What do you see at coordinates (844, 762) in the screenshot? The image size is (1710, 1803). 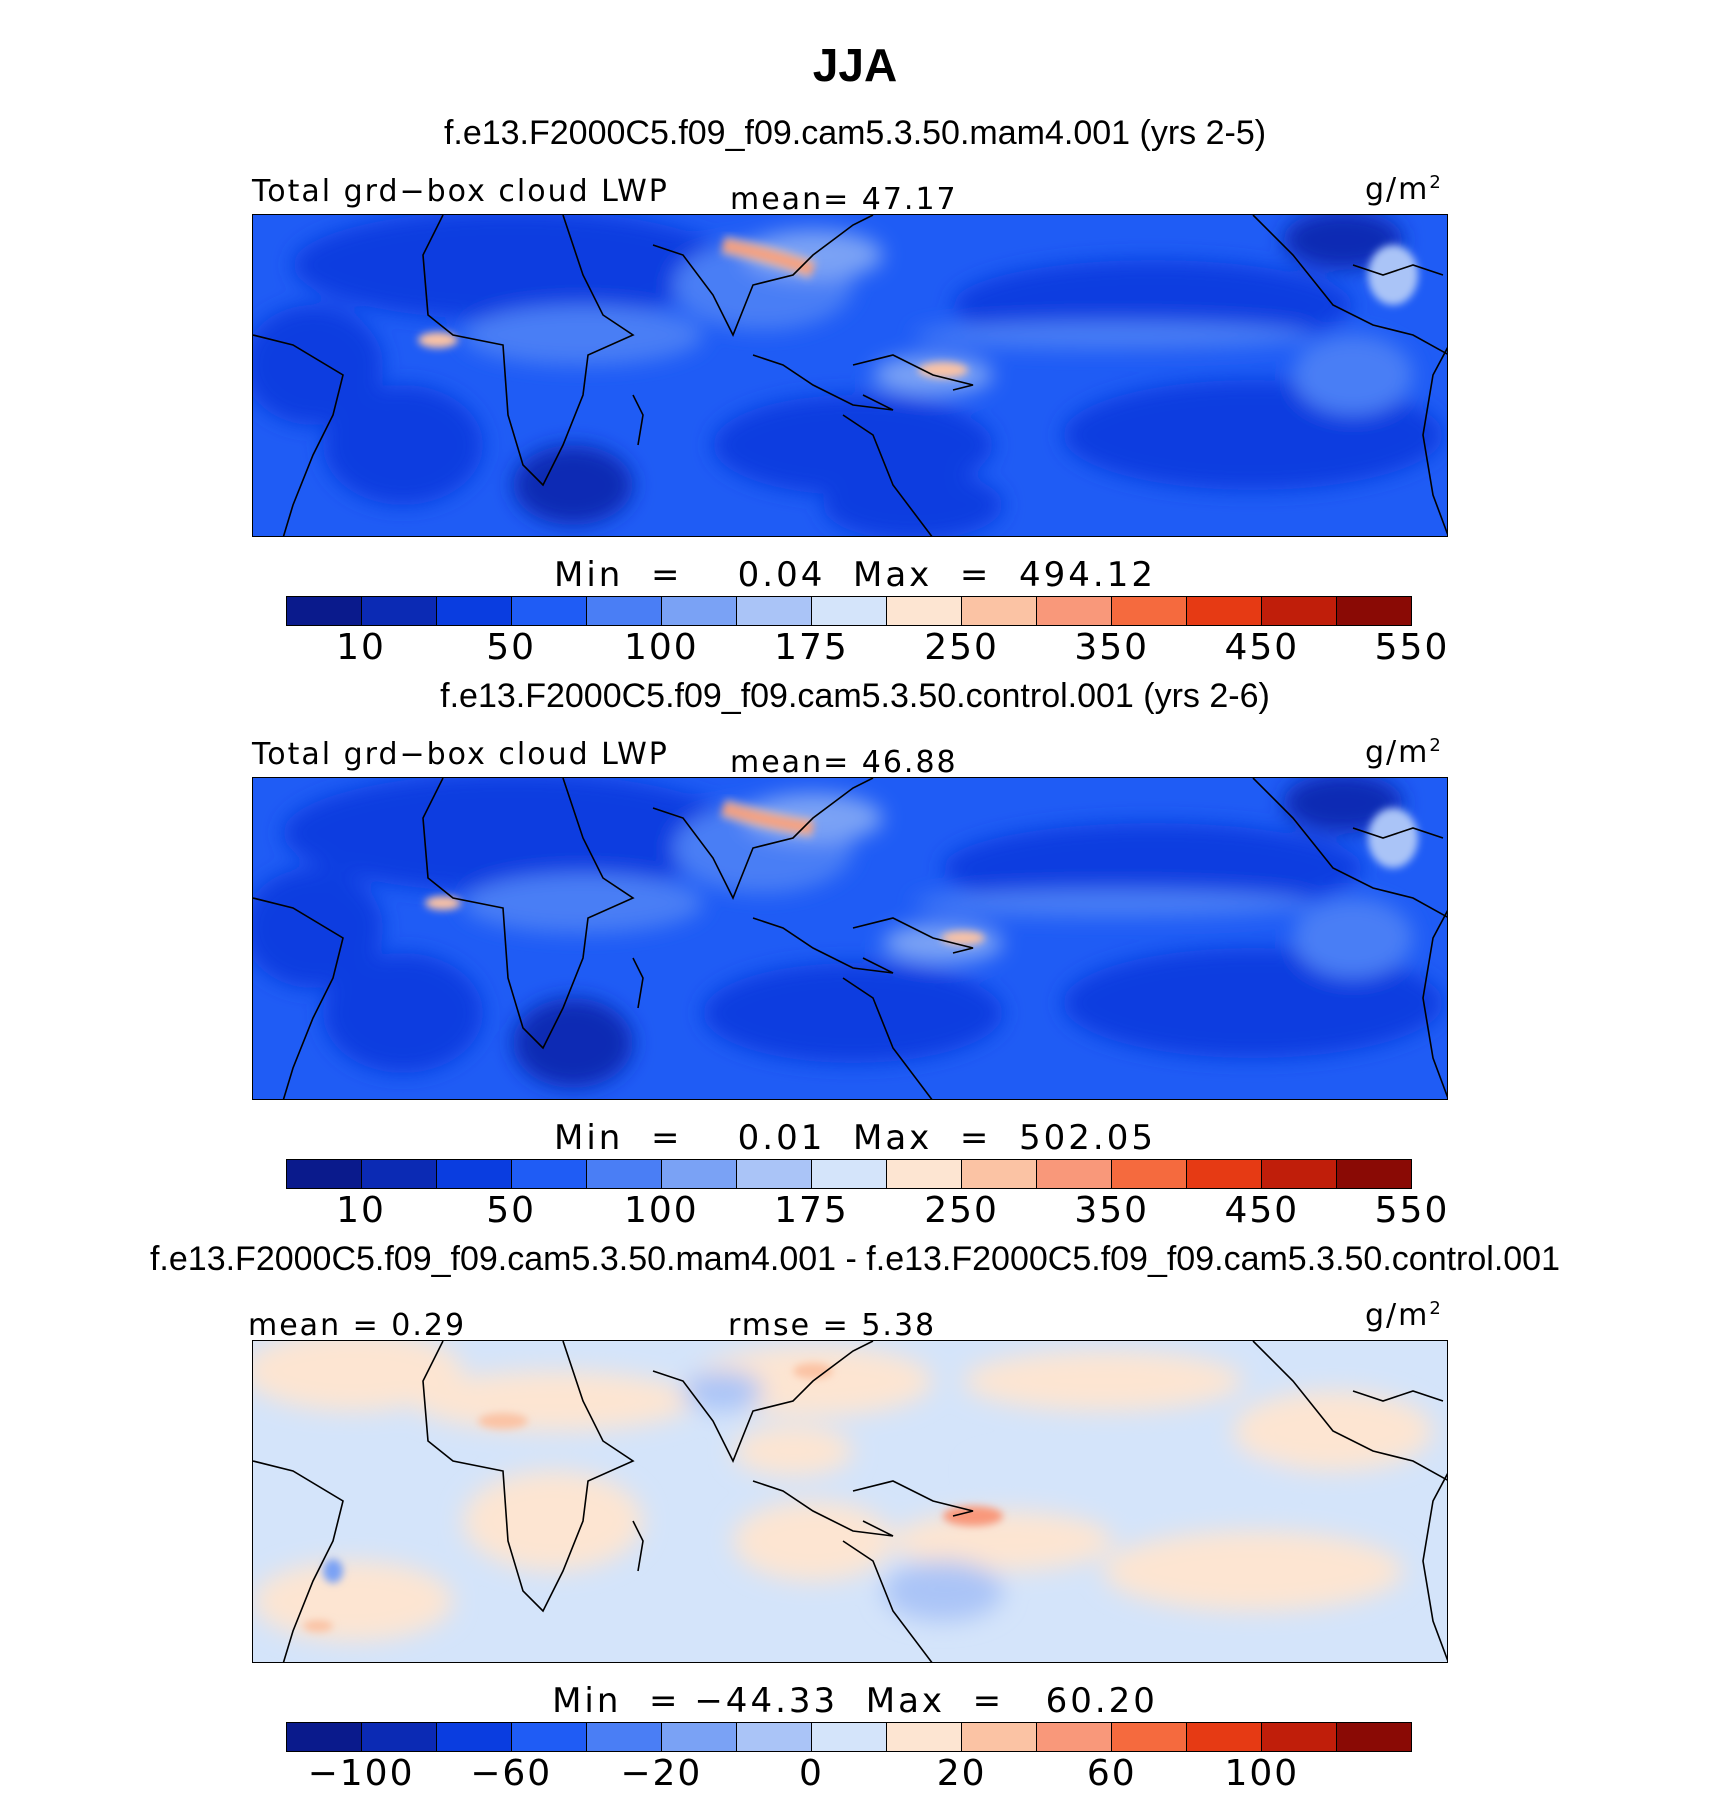 I see `panel2-mean-label: mean= 46.88` at bounding box center [844, 762].